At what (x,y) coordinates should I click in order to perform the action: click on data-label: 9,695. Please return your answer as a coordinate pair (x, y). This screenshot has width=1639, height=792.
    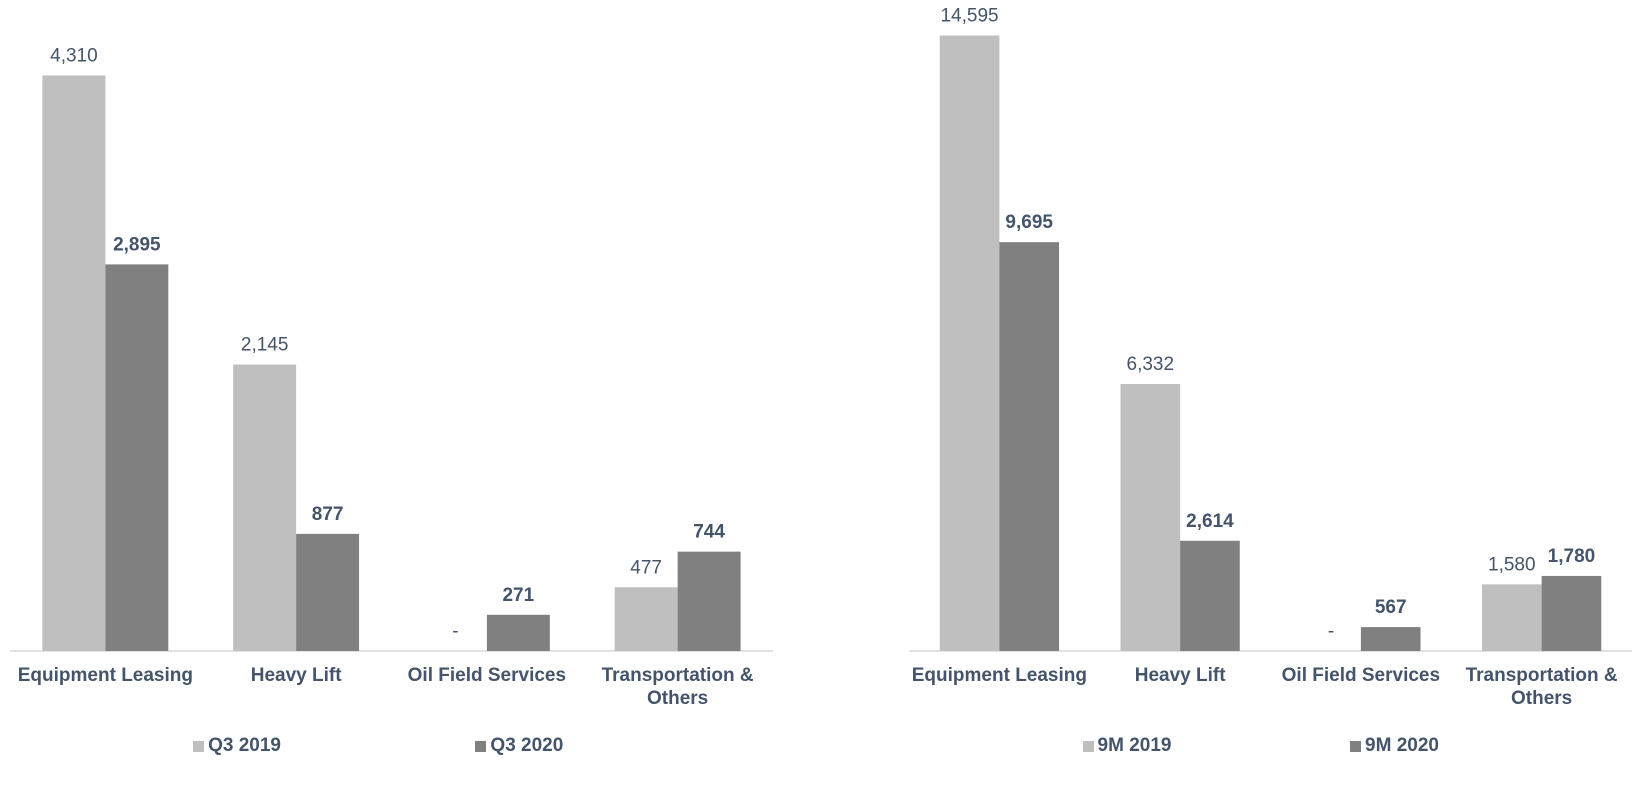
    Looking at the image, I should click on (1029, 222).